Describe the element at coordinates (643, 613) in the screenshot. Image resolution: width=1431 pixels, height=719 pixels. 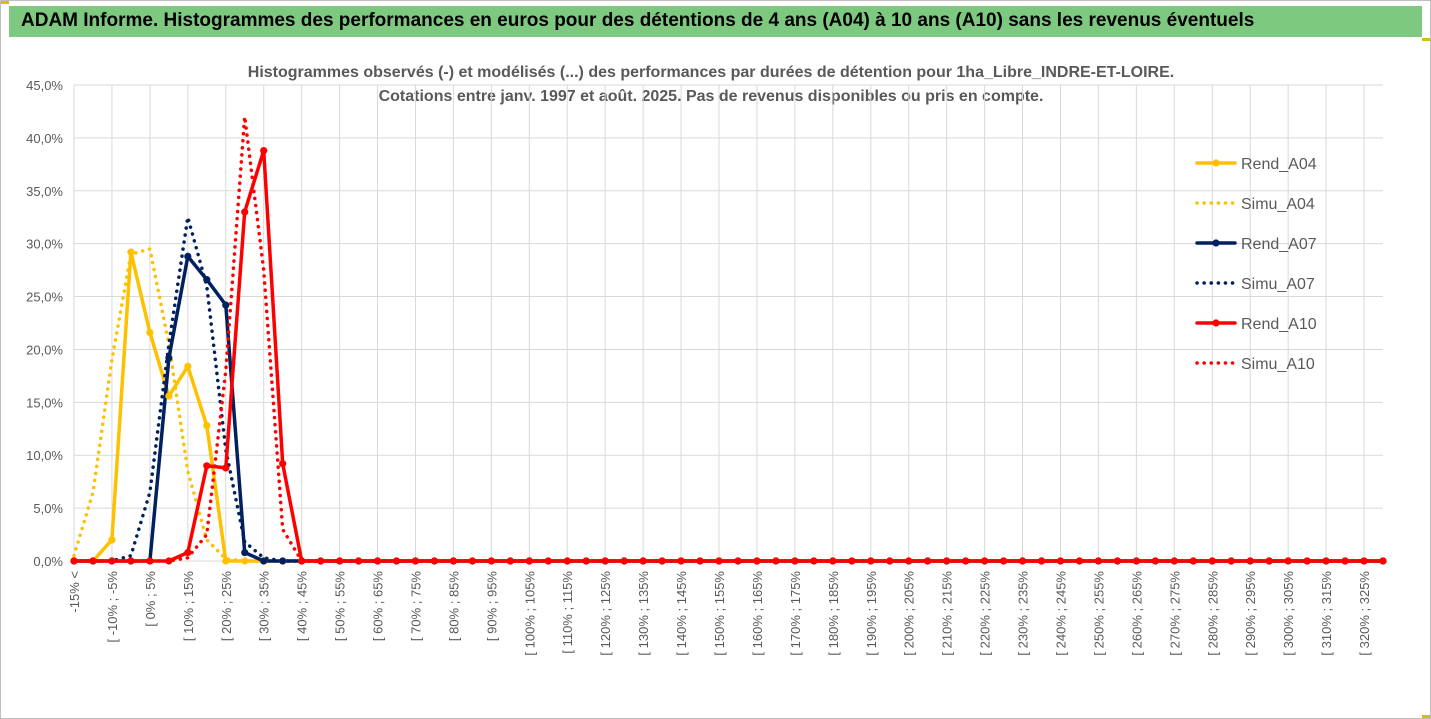
I see `x-tick-label: [ 130% ; 135%` at that location.